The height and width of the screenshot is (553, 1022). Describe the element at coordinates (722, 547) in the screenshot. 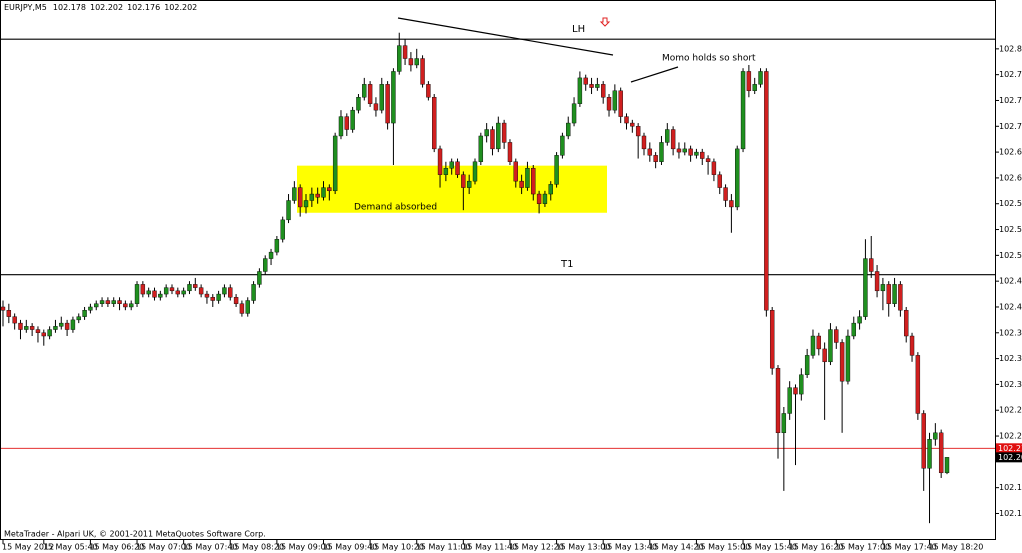

I see `x-tick-label: 15 May 15:00` at that location.